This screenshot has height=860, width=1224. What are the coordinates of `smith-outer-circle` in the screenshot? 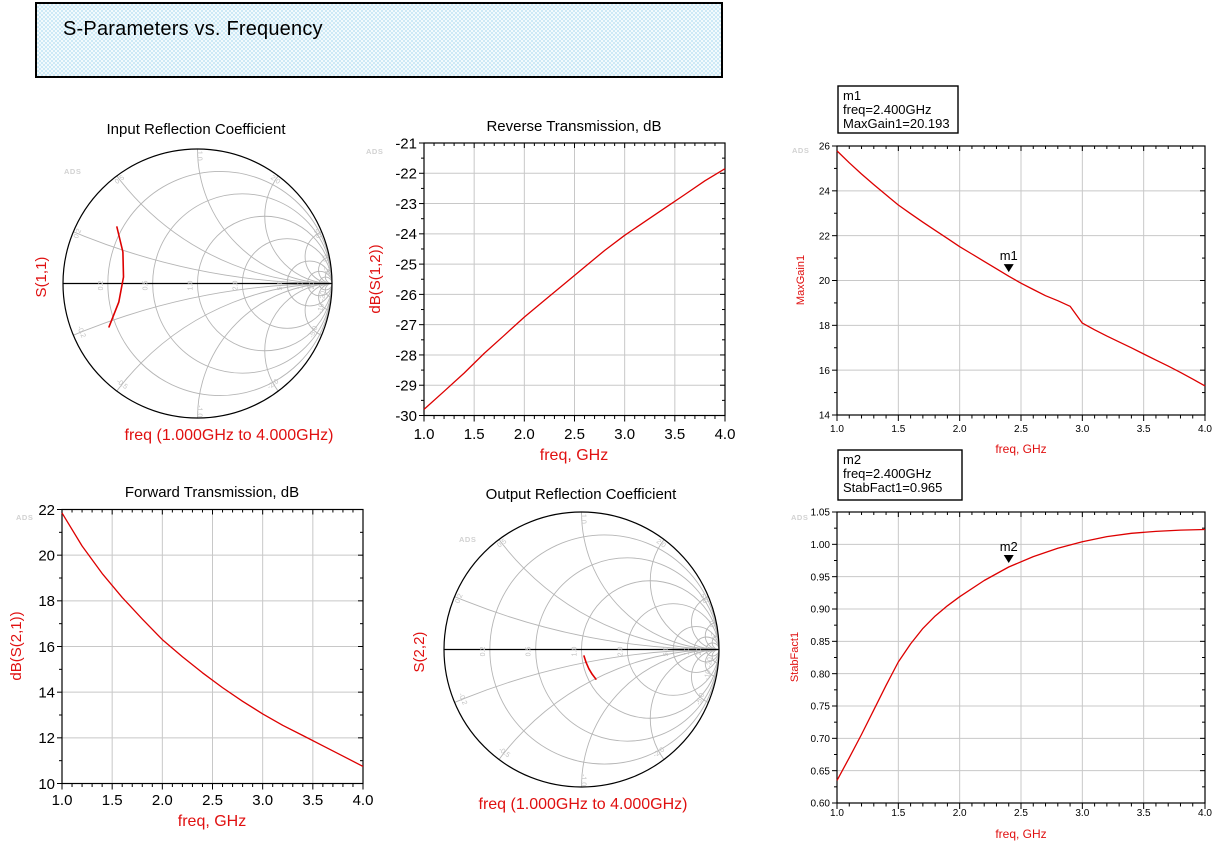 It's located at (197, 283).